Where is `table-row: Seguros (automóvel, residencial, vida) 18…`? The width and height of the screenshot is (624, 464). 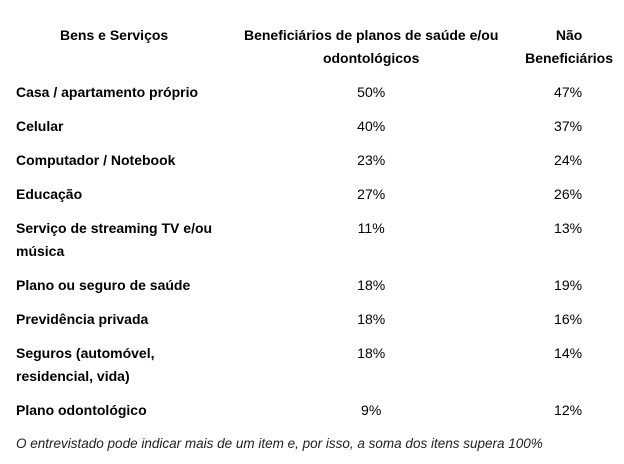 table-row: Seguros (automóvel, residencial, vida) 18… is located at coordinates (311, 364).